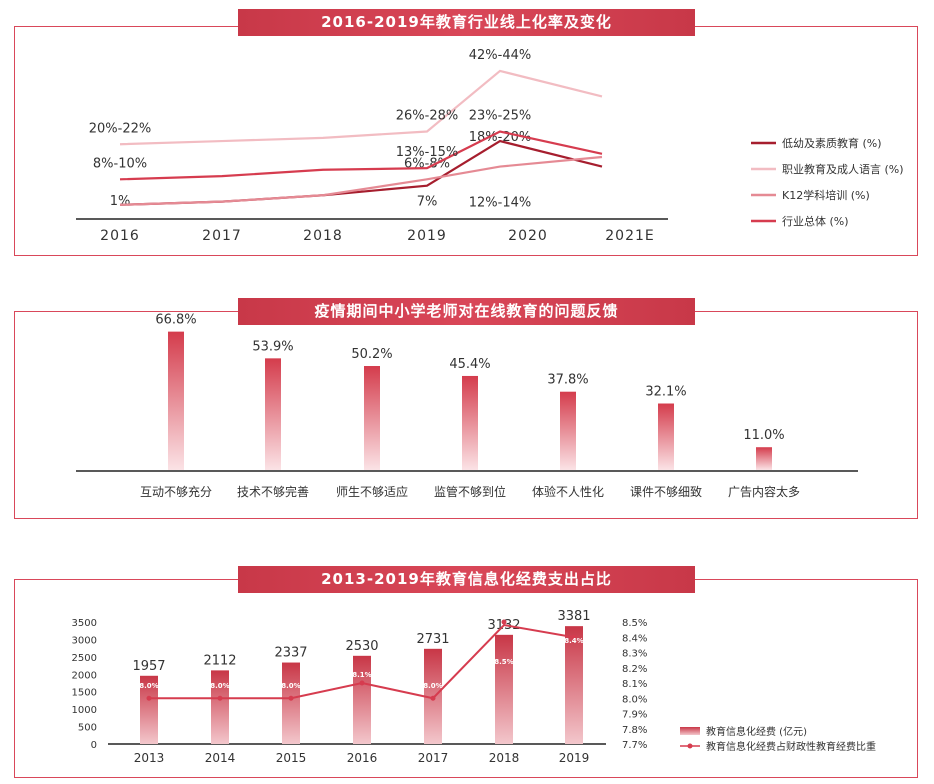  I want to click on category-label: 广告内容太多, so click(764, 491).